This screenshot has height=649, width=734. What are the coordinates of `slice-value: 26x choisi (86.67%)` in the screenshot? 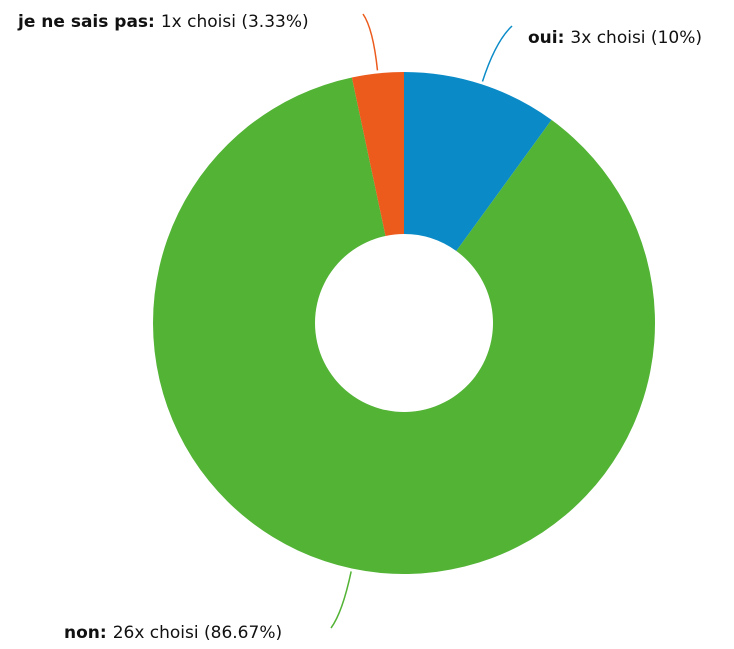 It's located at (197, 633).